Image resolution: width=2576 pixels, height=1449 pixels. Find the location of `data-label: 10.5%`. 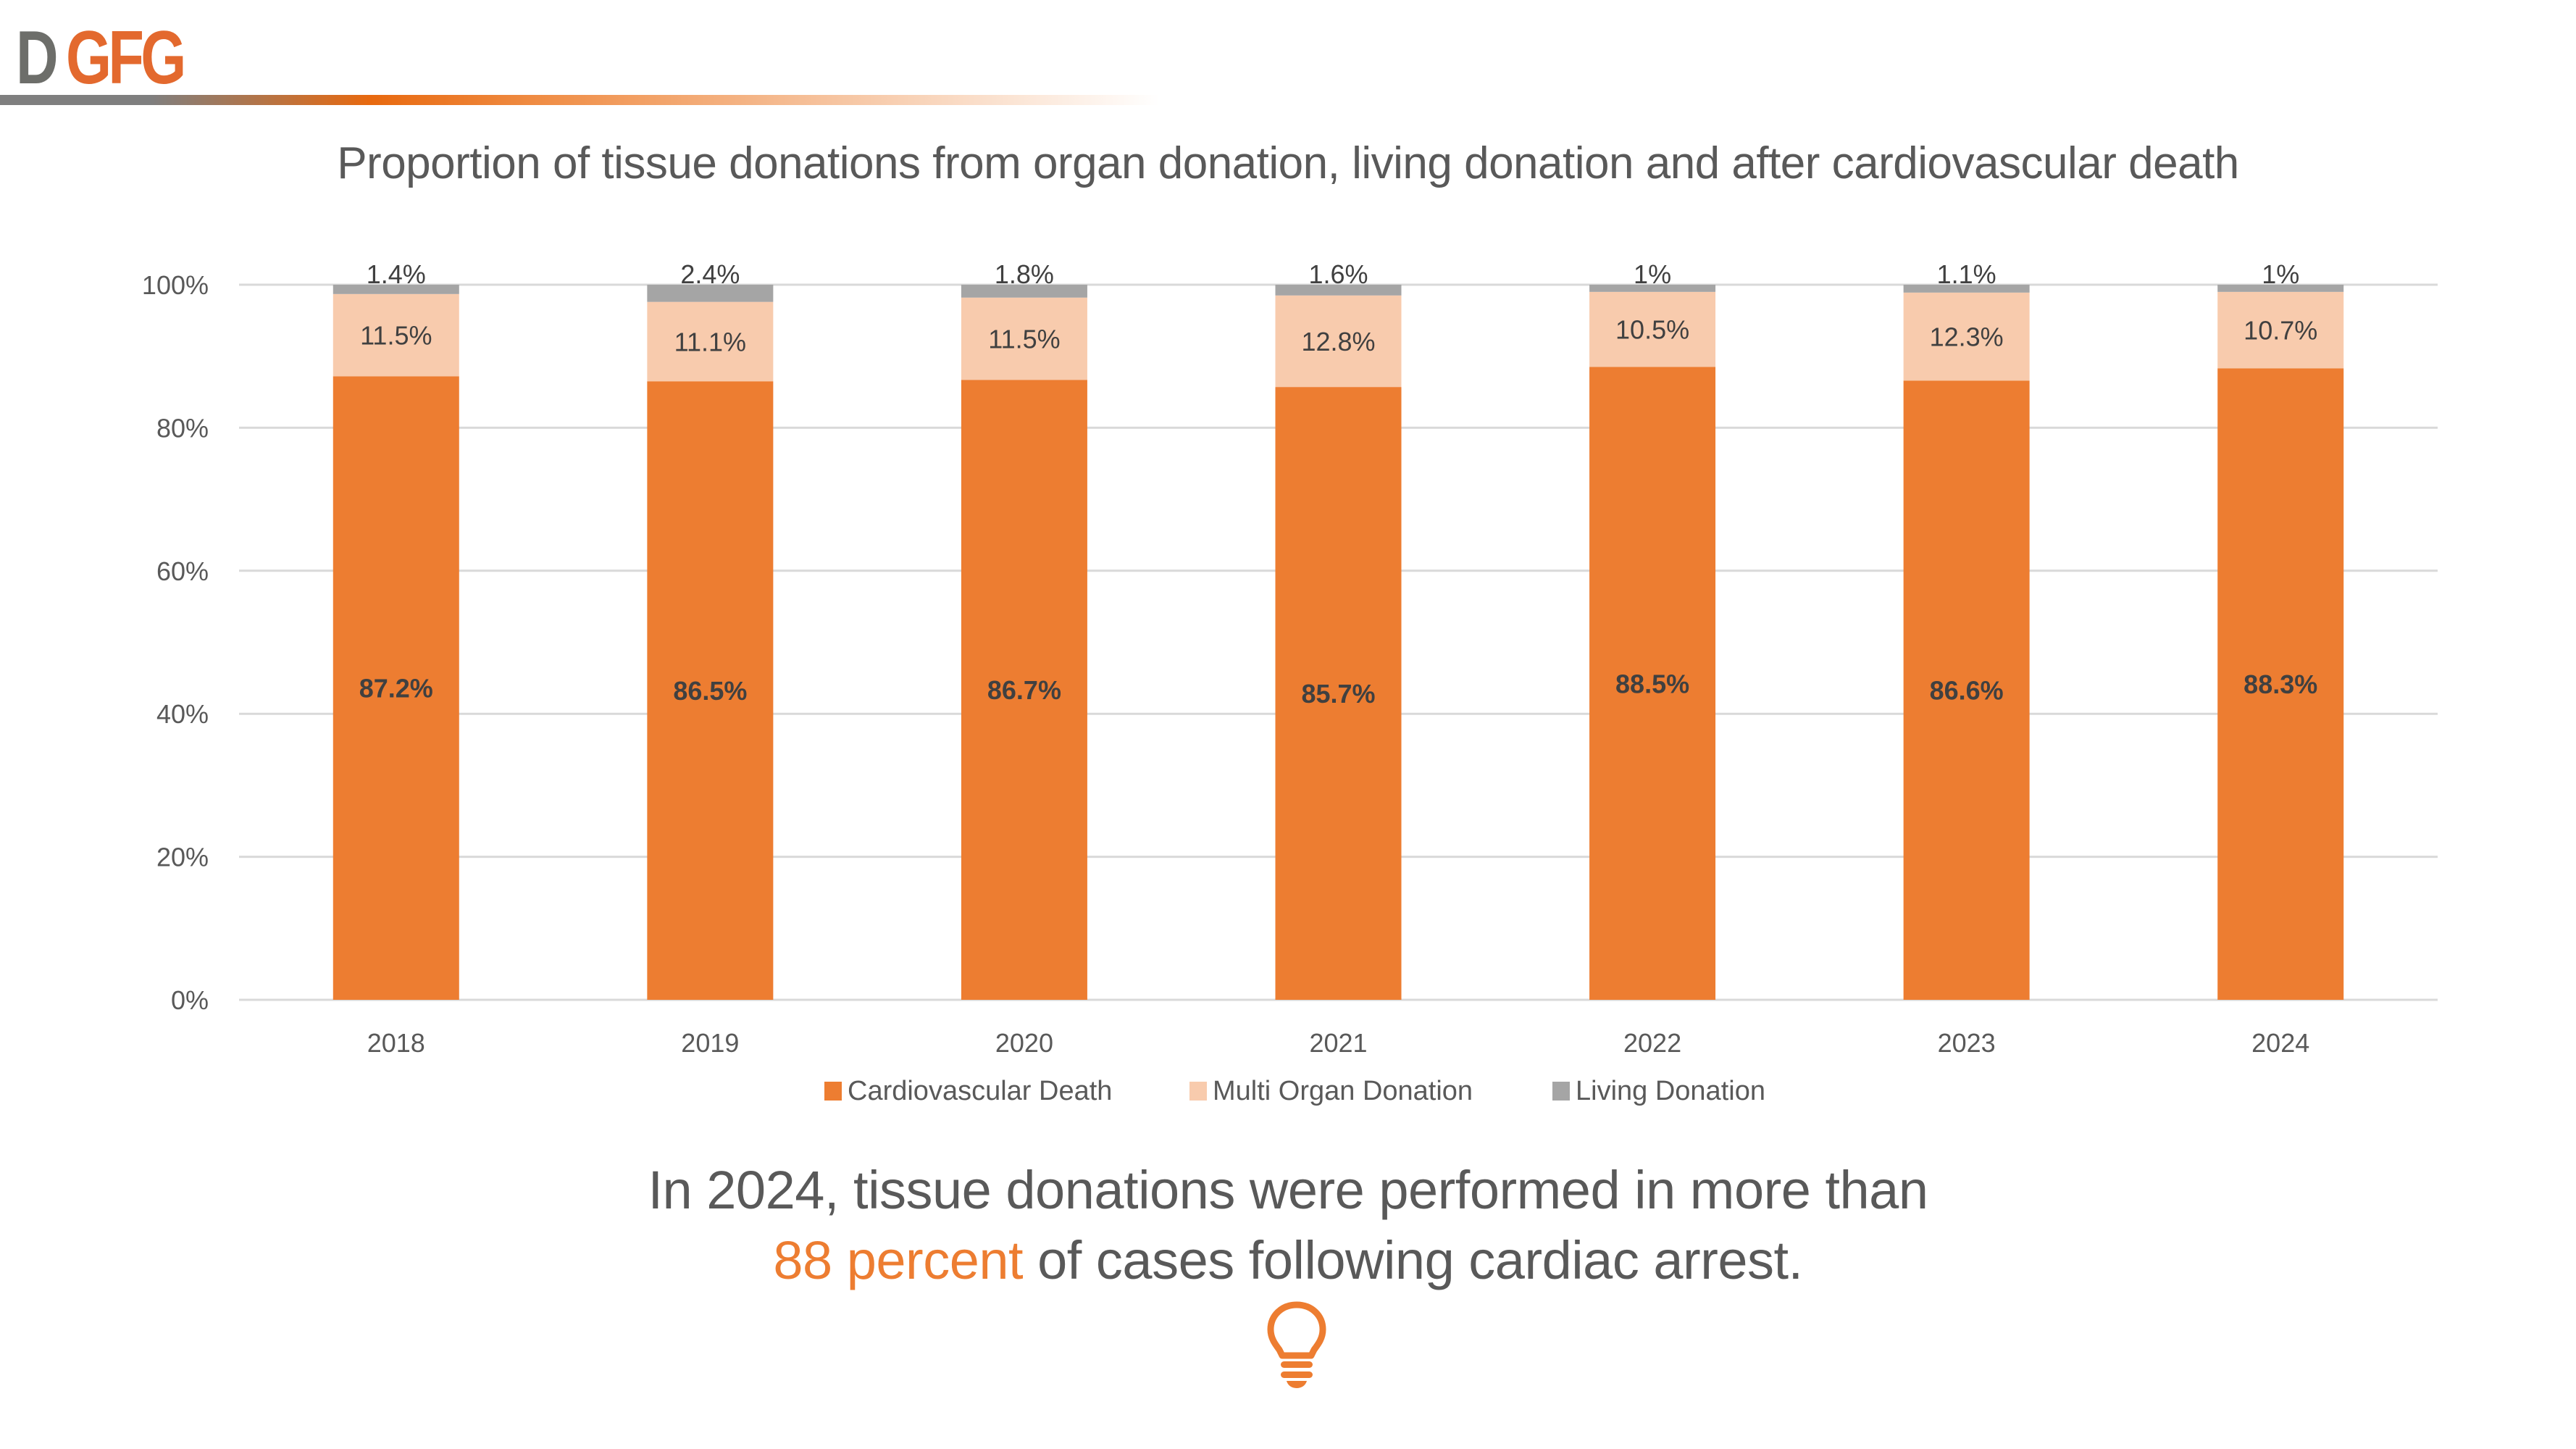

data-label: 10.5% is located at coordinates (1652, 330).